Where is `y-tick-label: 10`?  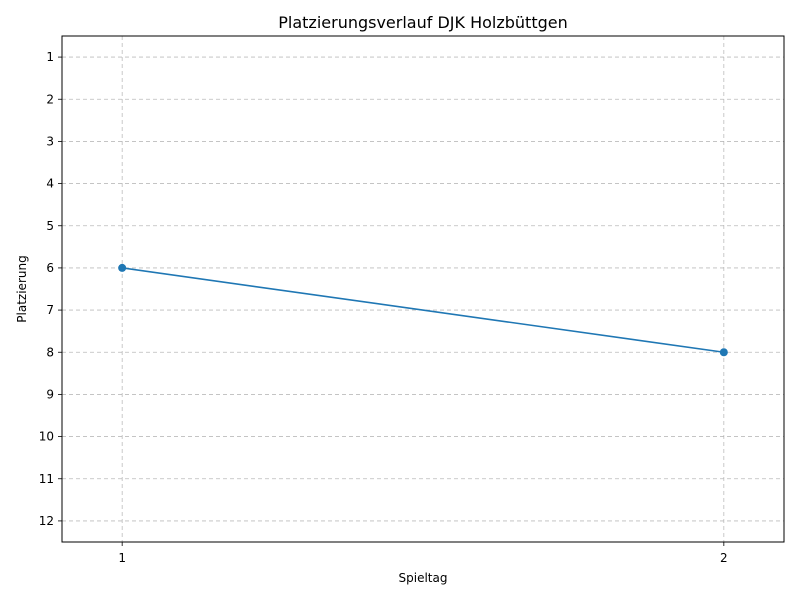 y-tick-label: 10 is located at coordinates (46, 437).